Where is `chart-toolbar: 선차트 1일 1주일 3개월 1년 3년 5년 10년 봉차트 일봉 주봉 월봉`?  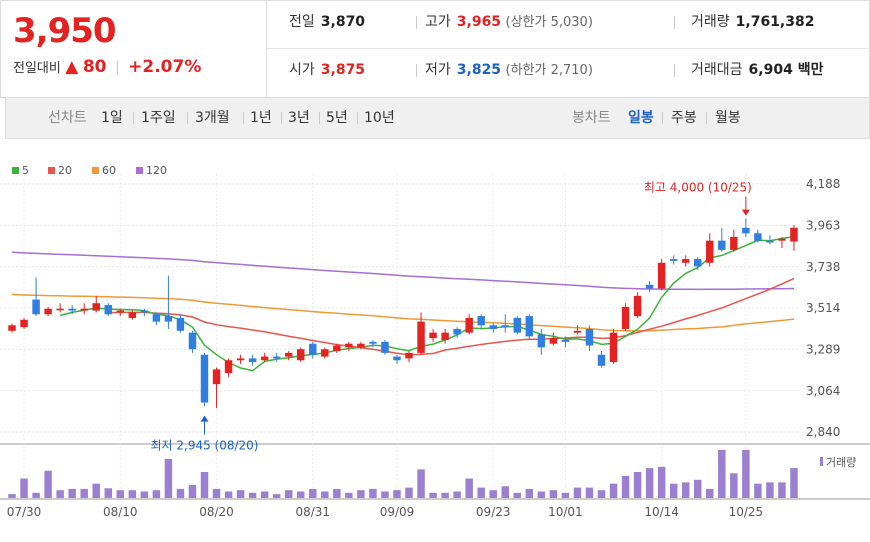
chart-toolbar: 선차트 1일 1주일 3개월 1년 3년 5년 10년 봉차트 일봉 주봉 월봉 is located at coordinates (437, 118).